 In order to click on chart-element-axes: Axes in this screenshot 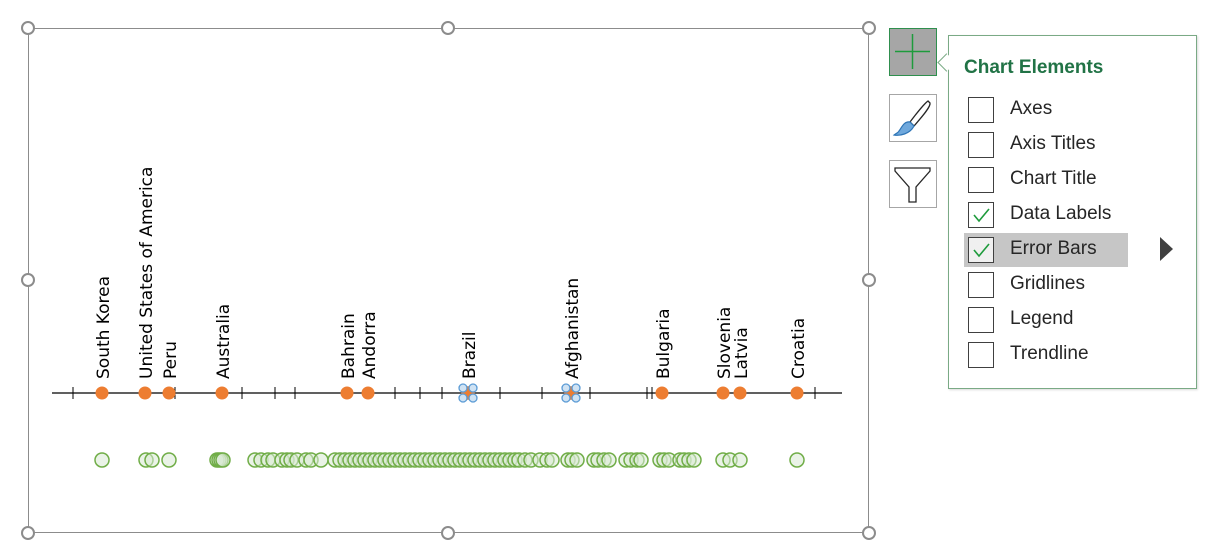, I will do `click(1046, 110)`.